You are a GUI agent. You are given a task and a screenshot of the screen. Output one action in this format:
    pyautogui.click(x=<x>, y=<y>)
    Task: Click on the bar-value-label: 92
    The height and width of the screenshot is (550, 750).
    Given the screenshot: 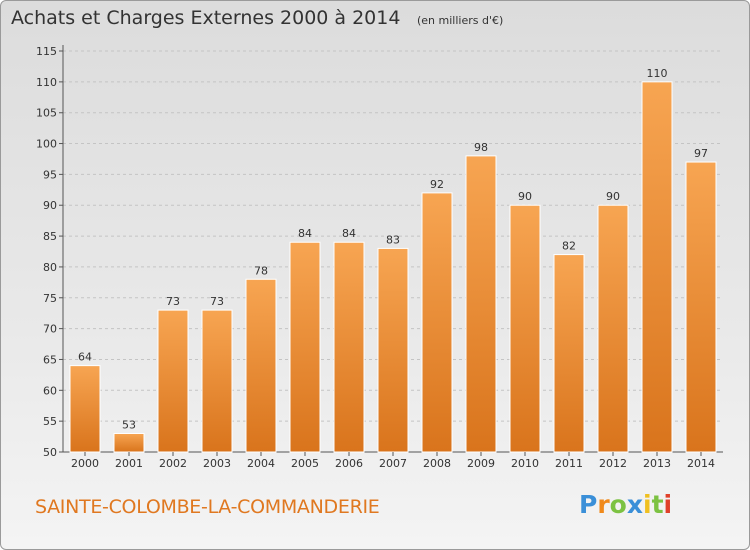 What is the action you would take?
    pyautogui.click(x=437, y=184)
    